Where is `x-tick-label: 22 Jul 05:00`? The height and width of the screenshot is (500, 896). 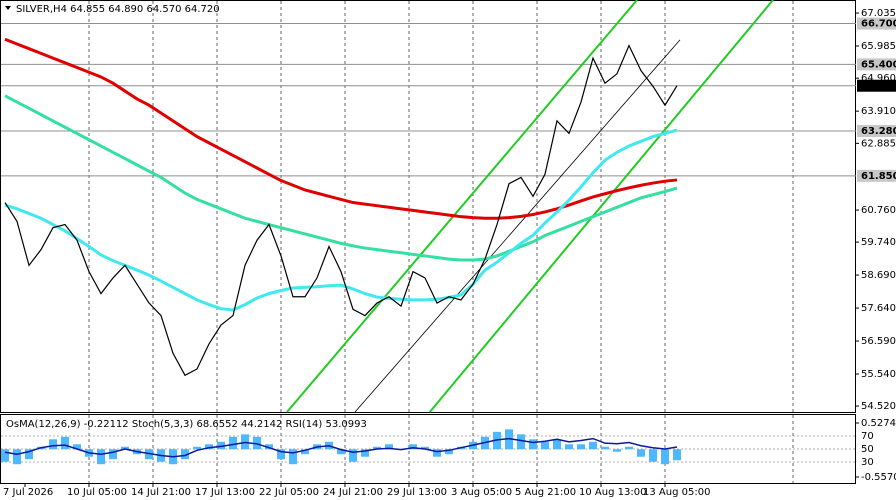 x-tick-label: 22 Jul 05:00 is located at coordinates (289, 492).